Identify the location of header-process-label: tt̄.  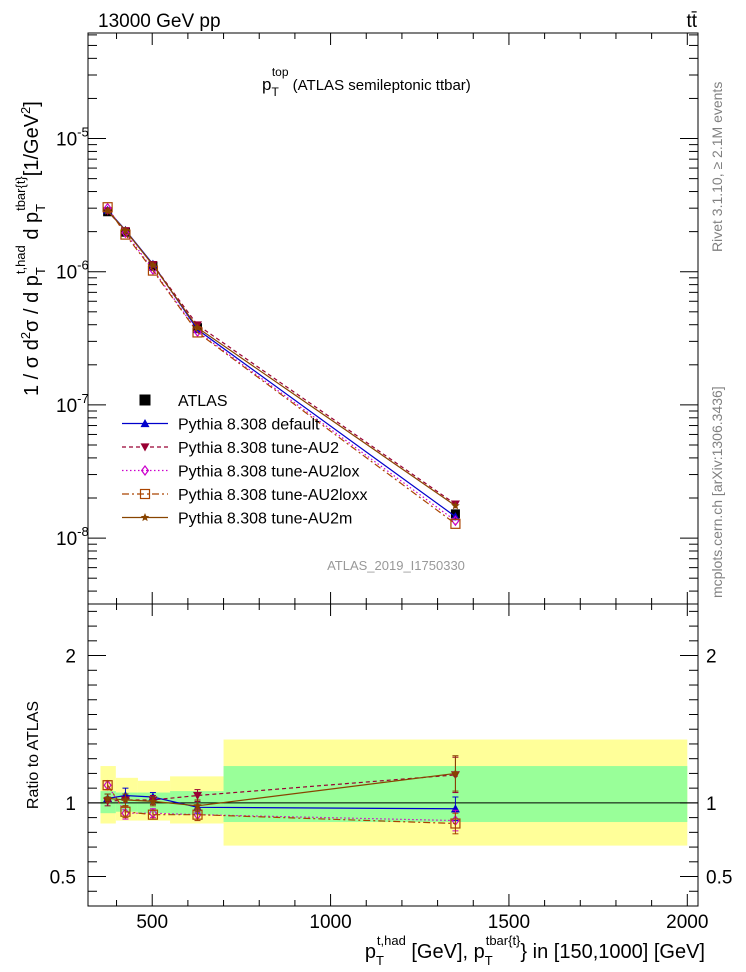
(691, 21).